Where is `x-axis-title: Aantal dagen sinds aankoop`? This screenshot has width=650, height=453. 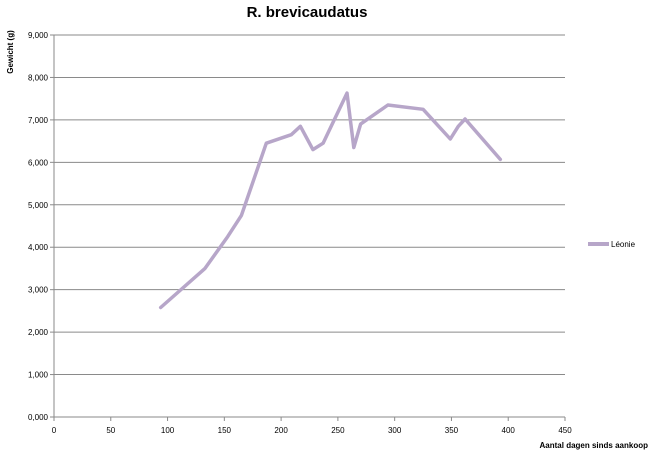 x-axis-title: Aantal dagen sinds aankoop is located at coordinates (594, 445).